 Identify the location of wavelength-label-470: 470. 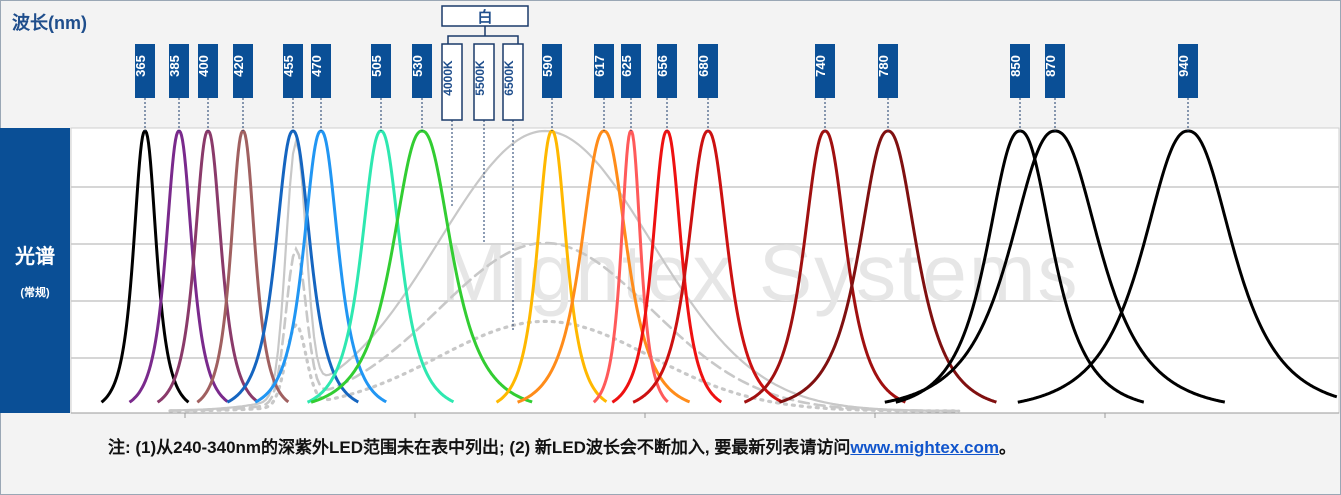
(316, 66).